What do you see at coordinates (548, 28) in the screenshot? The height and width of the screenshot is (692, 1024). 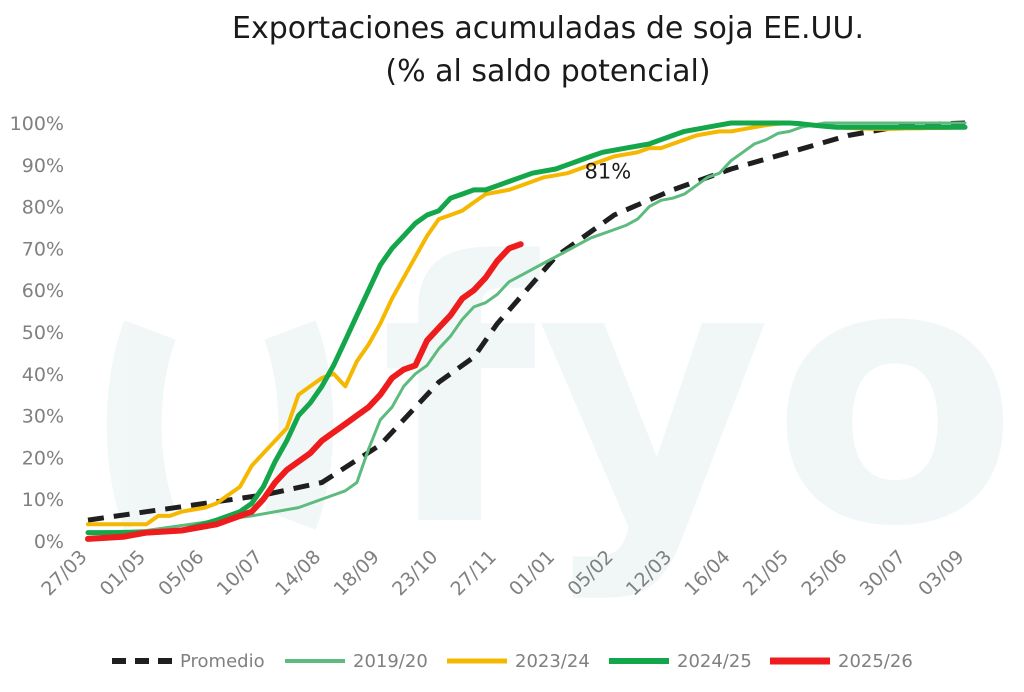 I see `chart-title: Exportaciones acumuladas de soja EE.UU.` at bounding box center [548, 28].